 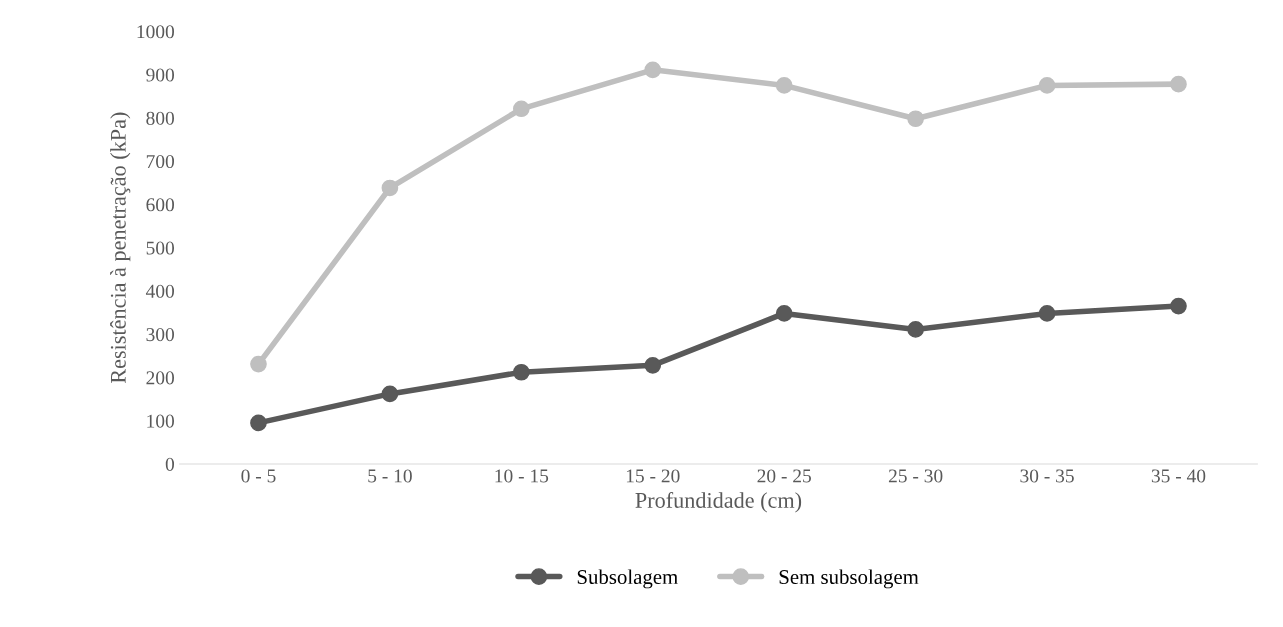 What do you see at coordinates (170, 464) in the screenshot?
I see `y-tick-label: 0` at bounding box center [170, 464].